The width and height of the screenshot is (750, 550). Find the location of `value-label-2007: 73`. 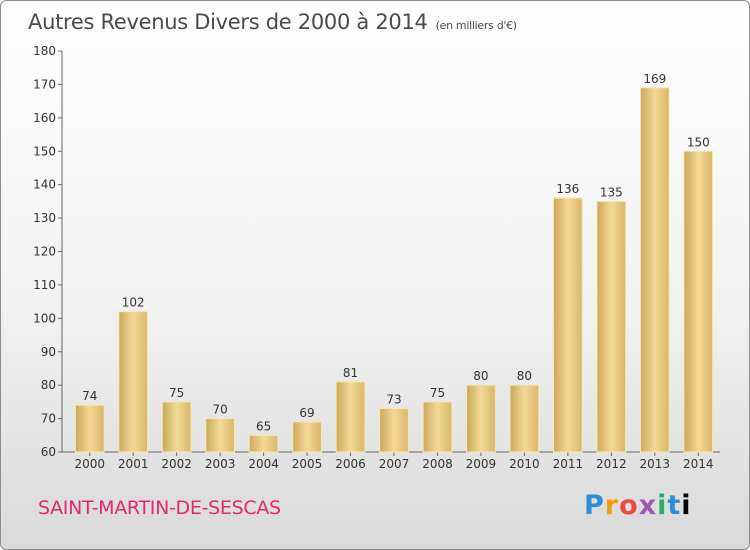

value-label-2007: 73 is located at coordinates (393, 400).